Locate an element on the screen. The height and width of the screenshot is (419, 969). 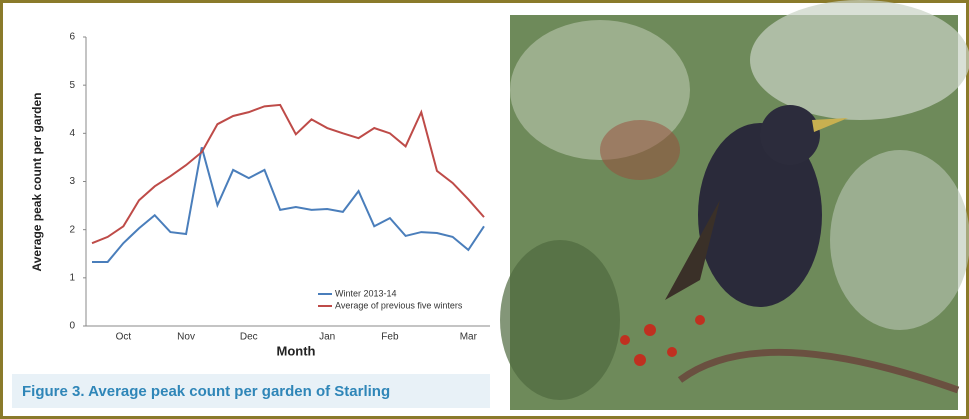
y-tick-label: 6 is located at coordinates (72, 37).